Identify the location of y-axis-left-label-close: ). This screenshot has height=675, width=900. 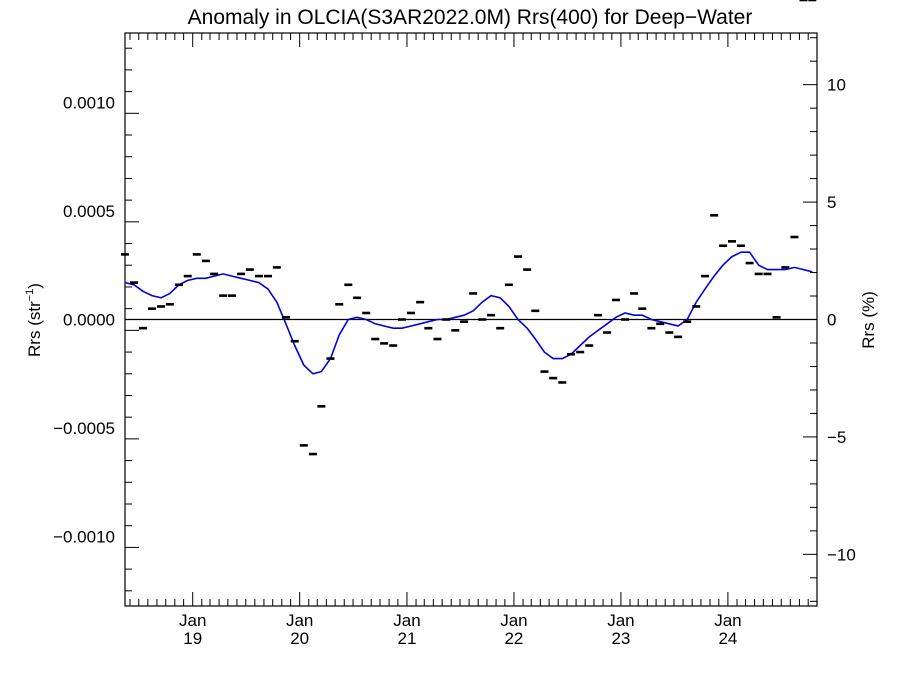
(34, 286).